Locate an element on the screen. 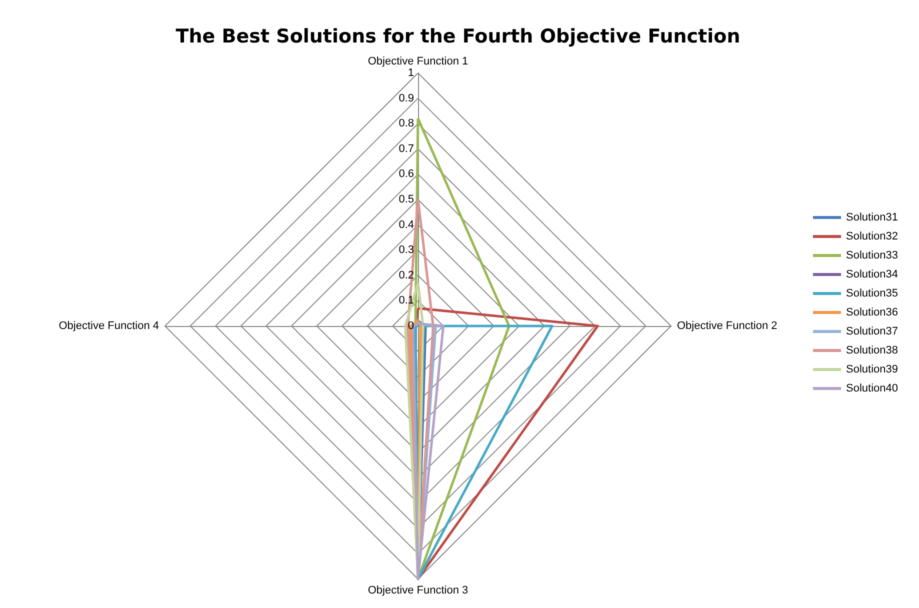 The width and height of the screenshot is (919, 608). y-tick-label: 0 is located at coordinates (411, 326).